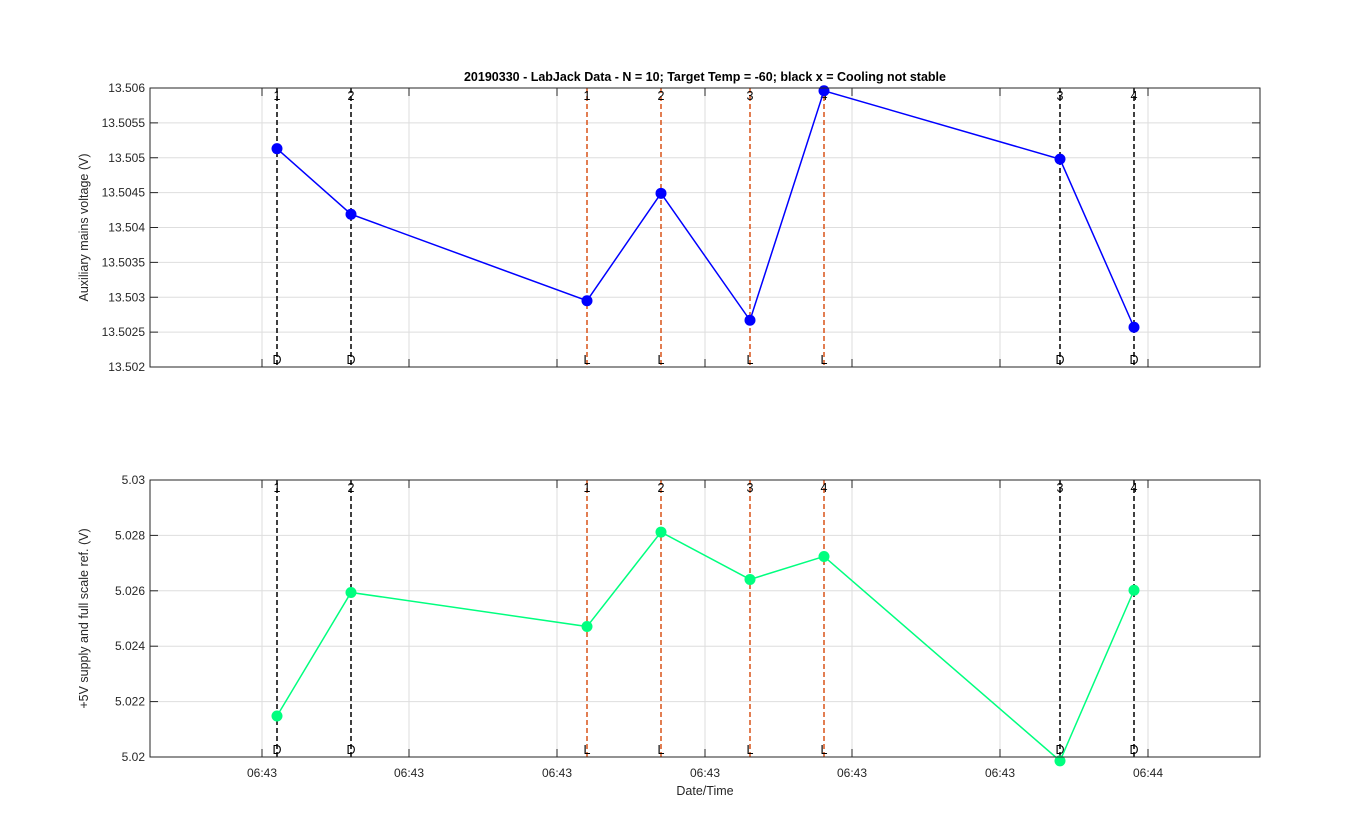 This screenshot has height=825, width=1350. What do you see at coordinates (704, 791) in the screenshot?
I see `x-axis-label: Date/Time` at bounding box center [704, 791].